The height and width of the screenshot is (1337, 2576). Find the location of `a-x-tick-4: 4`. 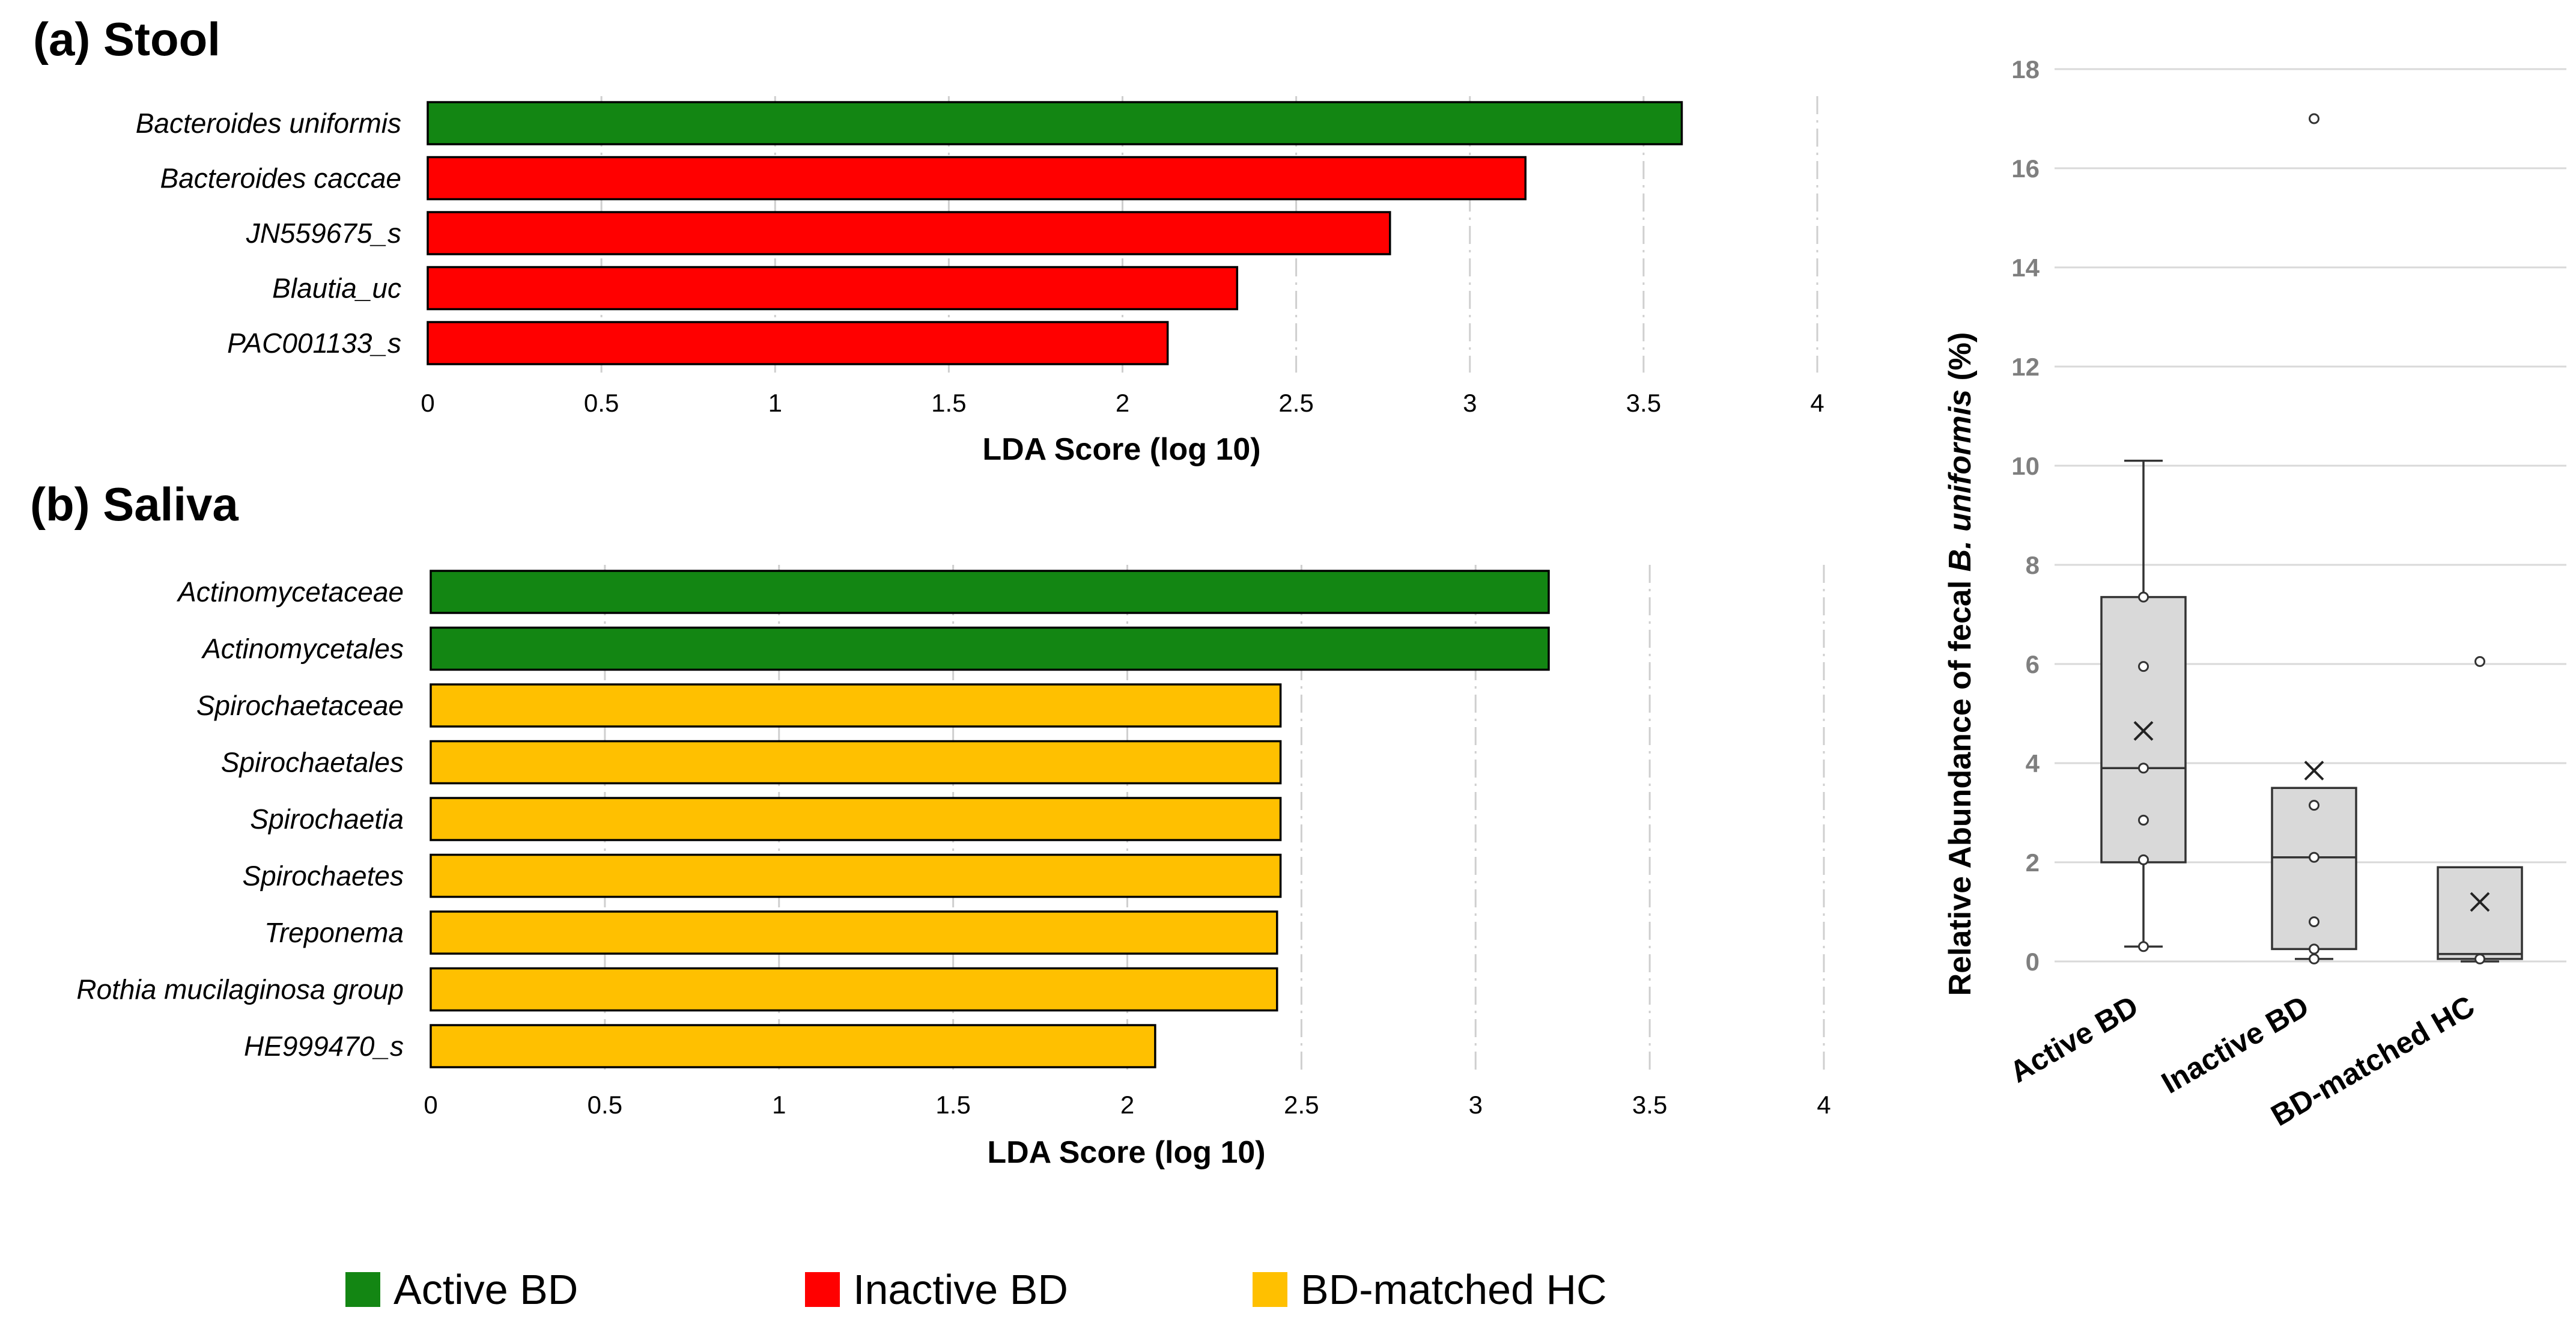

a-x-tick-4: 4 is located at coordinates (1817, 403).